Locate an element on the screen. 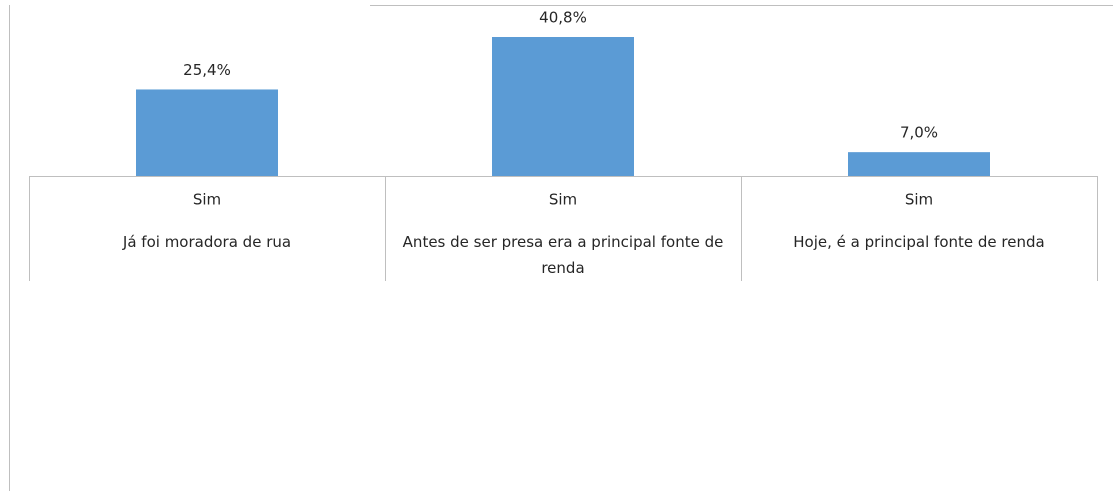  category-group-label: Hoje, é a principal fonte de renda is located at coordinates (919, 242).